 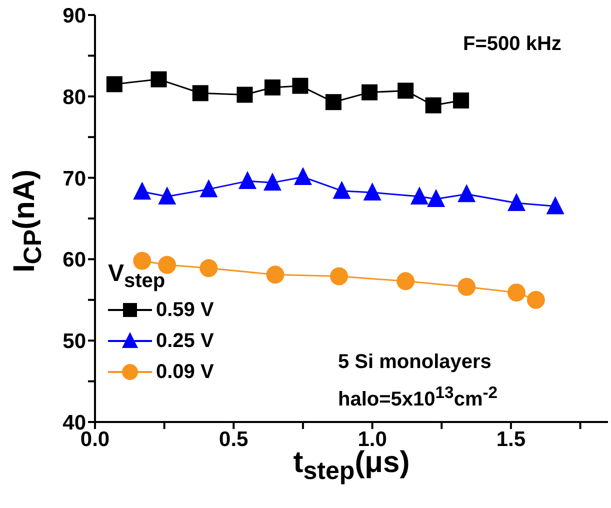 What do you see at coordinates (185, 341) in the screenshot?
I see `legend-label: 0.25 V` at bounding box center [185, 341].